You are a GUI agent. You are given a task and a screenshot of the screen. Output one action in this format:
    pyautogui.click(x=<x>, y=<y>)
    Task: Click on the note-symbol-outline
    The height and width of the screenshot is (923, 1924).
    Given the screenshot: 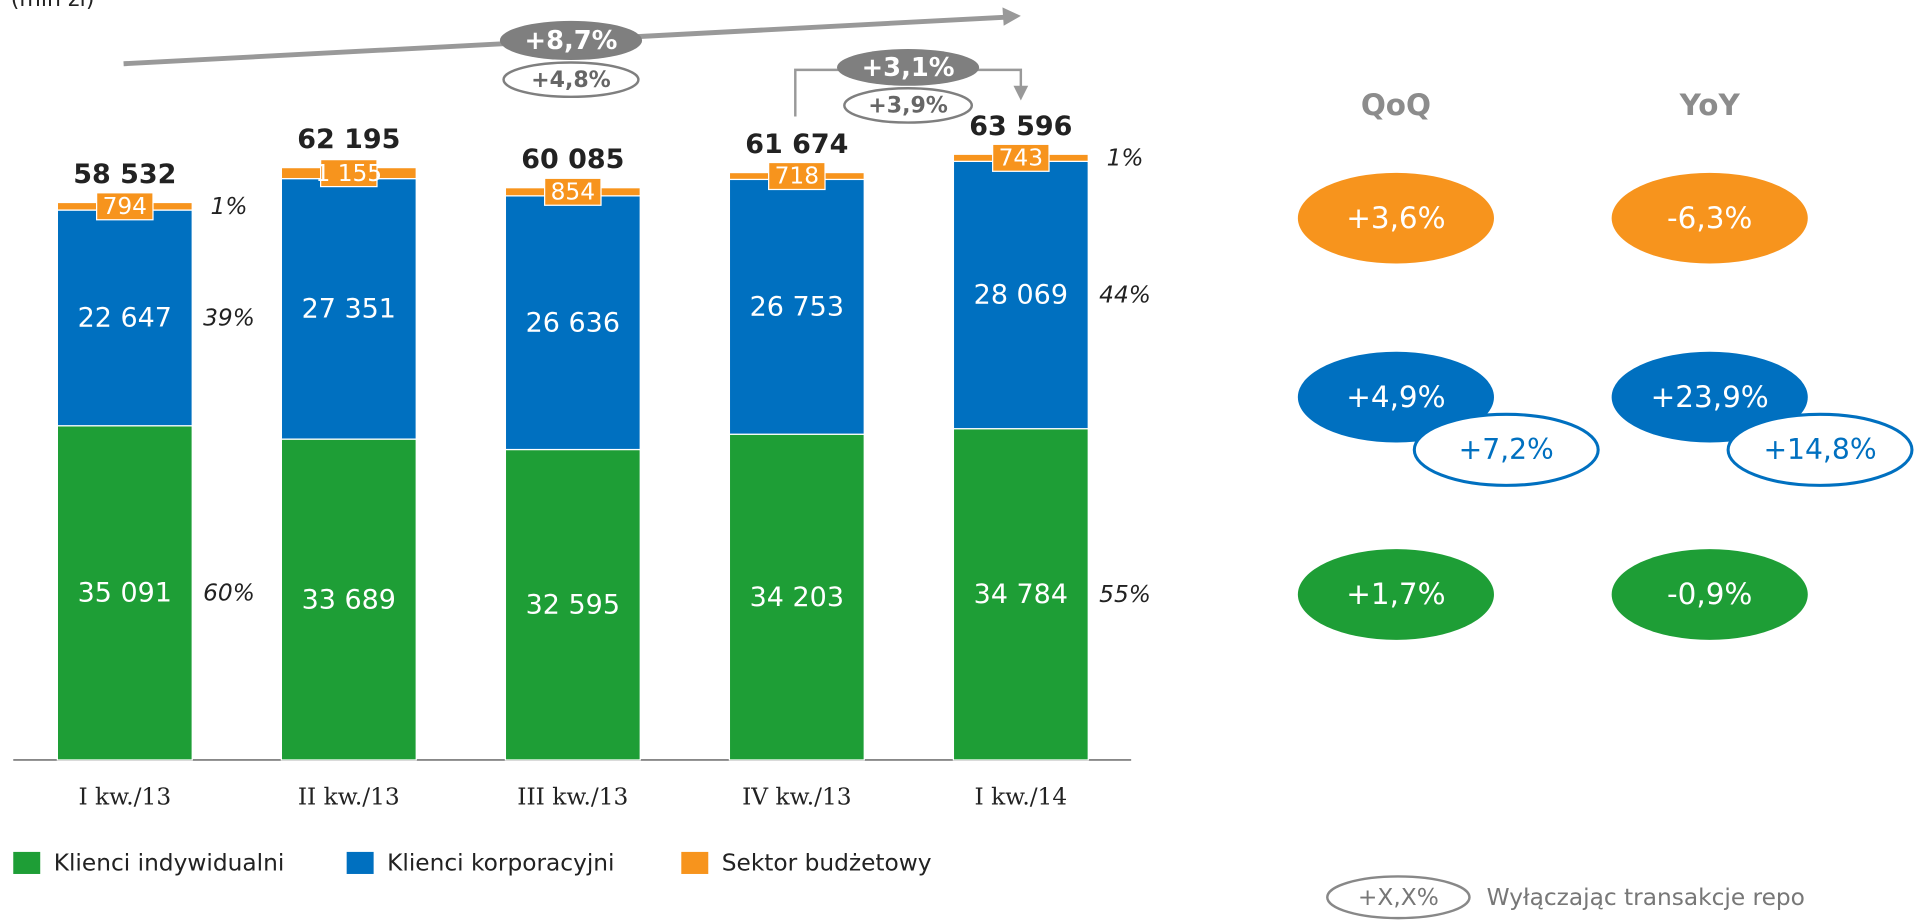 What is the action you would take?
    pyautogui.click(x=1398, y=897)
    